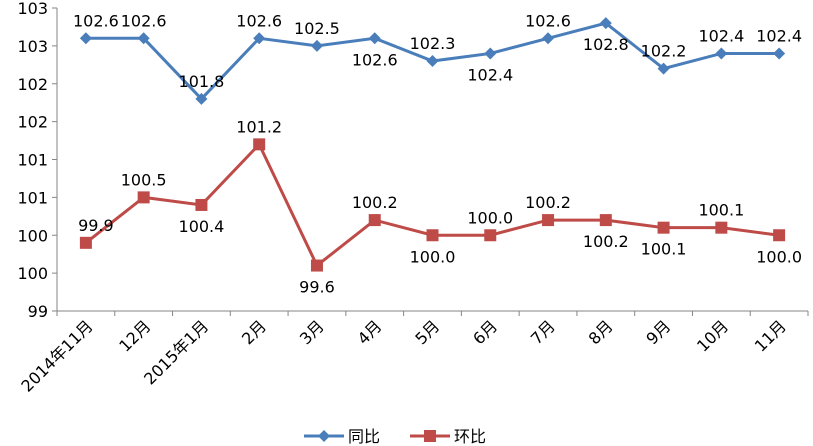  Describe the element at coordinates (317, 287) in the screenshot. I see `data-label: 99.6` at that location.